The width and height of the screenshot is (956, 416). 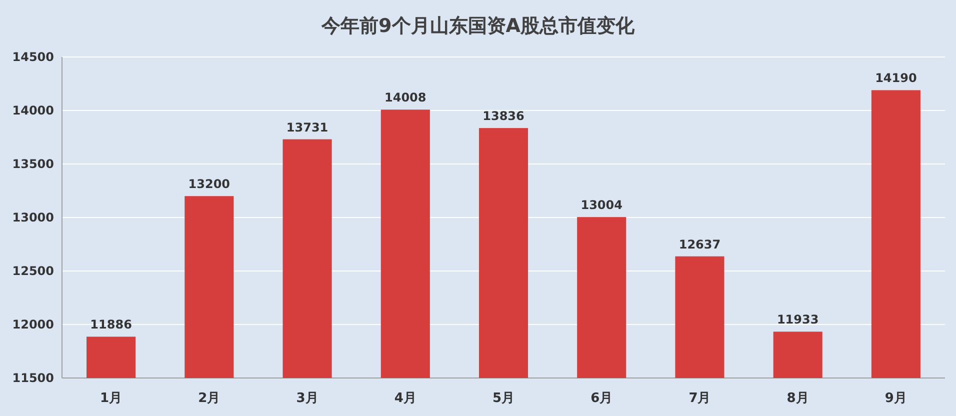 I want to click on y-tick-label: 12000, so click(x=33, y=325).